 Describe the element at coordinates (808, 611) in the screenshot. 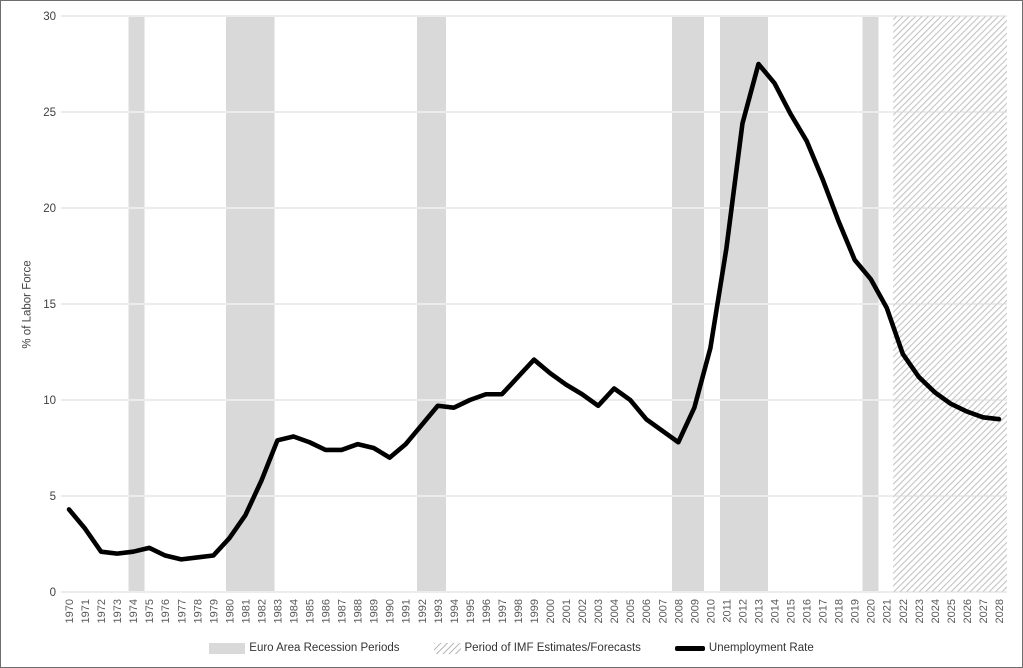

I see `x-axis-tick-label: 2016` at that location.